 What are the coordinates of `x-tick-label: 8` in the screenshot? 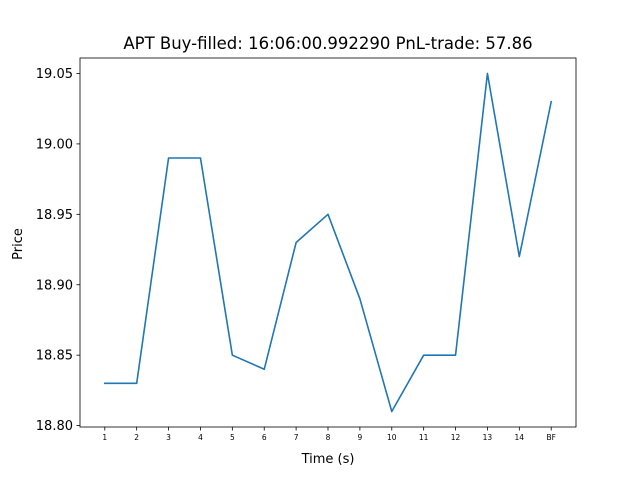 It's located at (328, 437).